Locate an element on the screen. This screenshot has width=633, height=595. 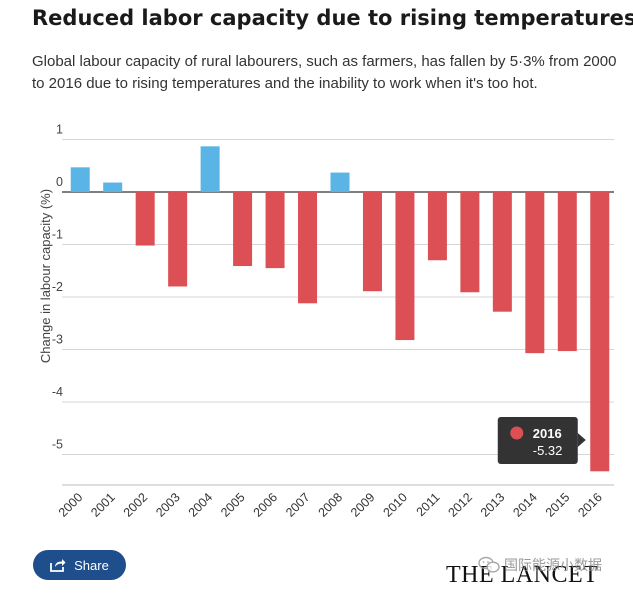
y-tick-label: 0 is located at coordinates (59, 182).